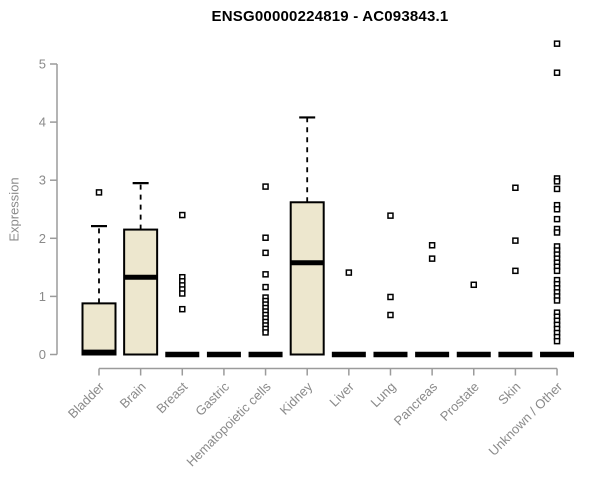 This screenshot has height=500, width=600. Describe the element at coordinates (459, 401) in the screenshot. I see `x-tick-label: Prostate` at that location.